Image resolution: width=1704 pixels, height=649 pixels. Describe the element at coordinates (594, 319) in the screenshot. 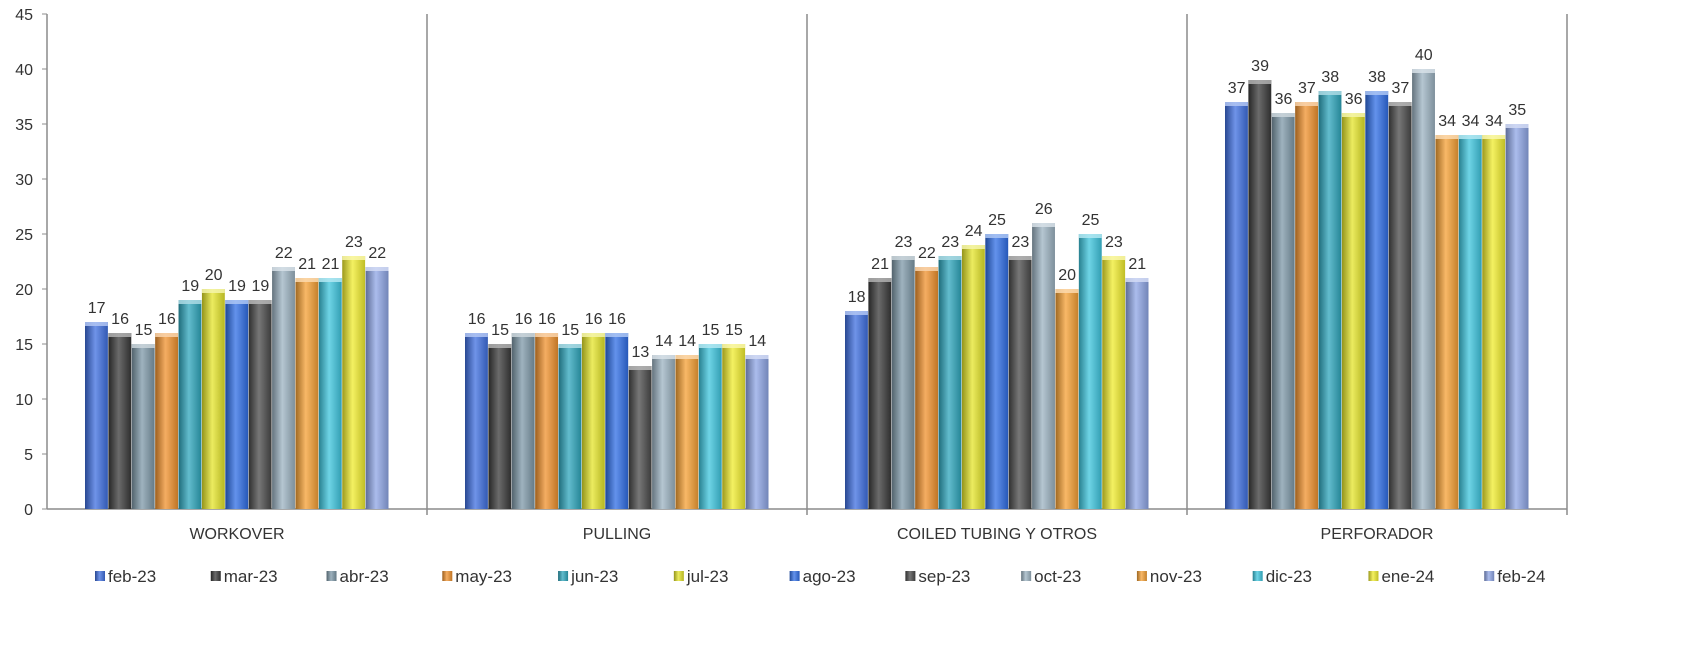

I see `data-label-pulling-jul-23: 16` at that location.